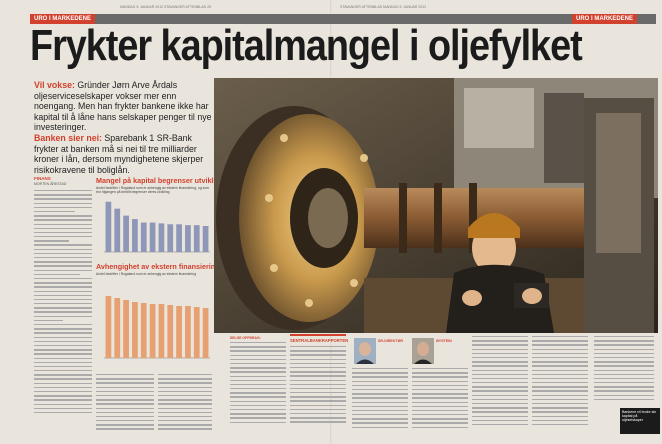 The image size is (662, 444). Describe the element at coordinates (157, 327) in the screenshot. I see `chart-2-plot` at that location.